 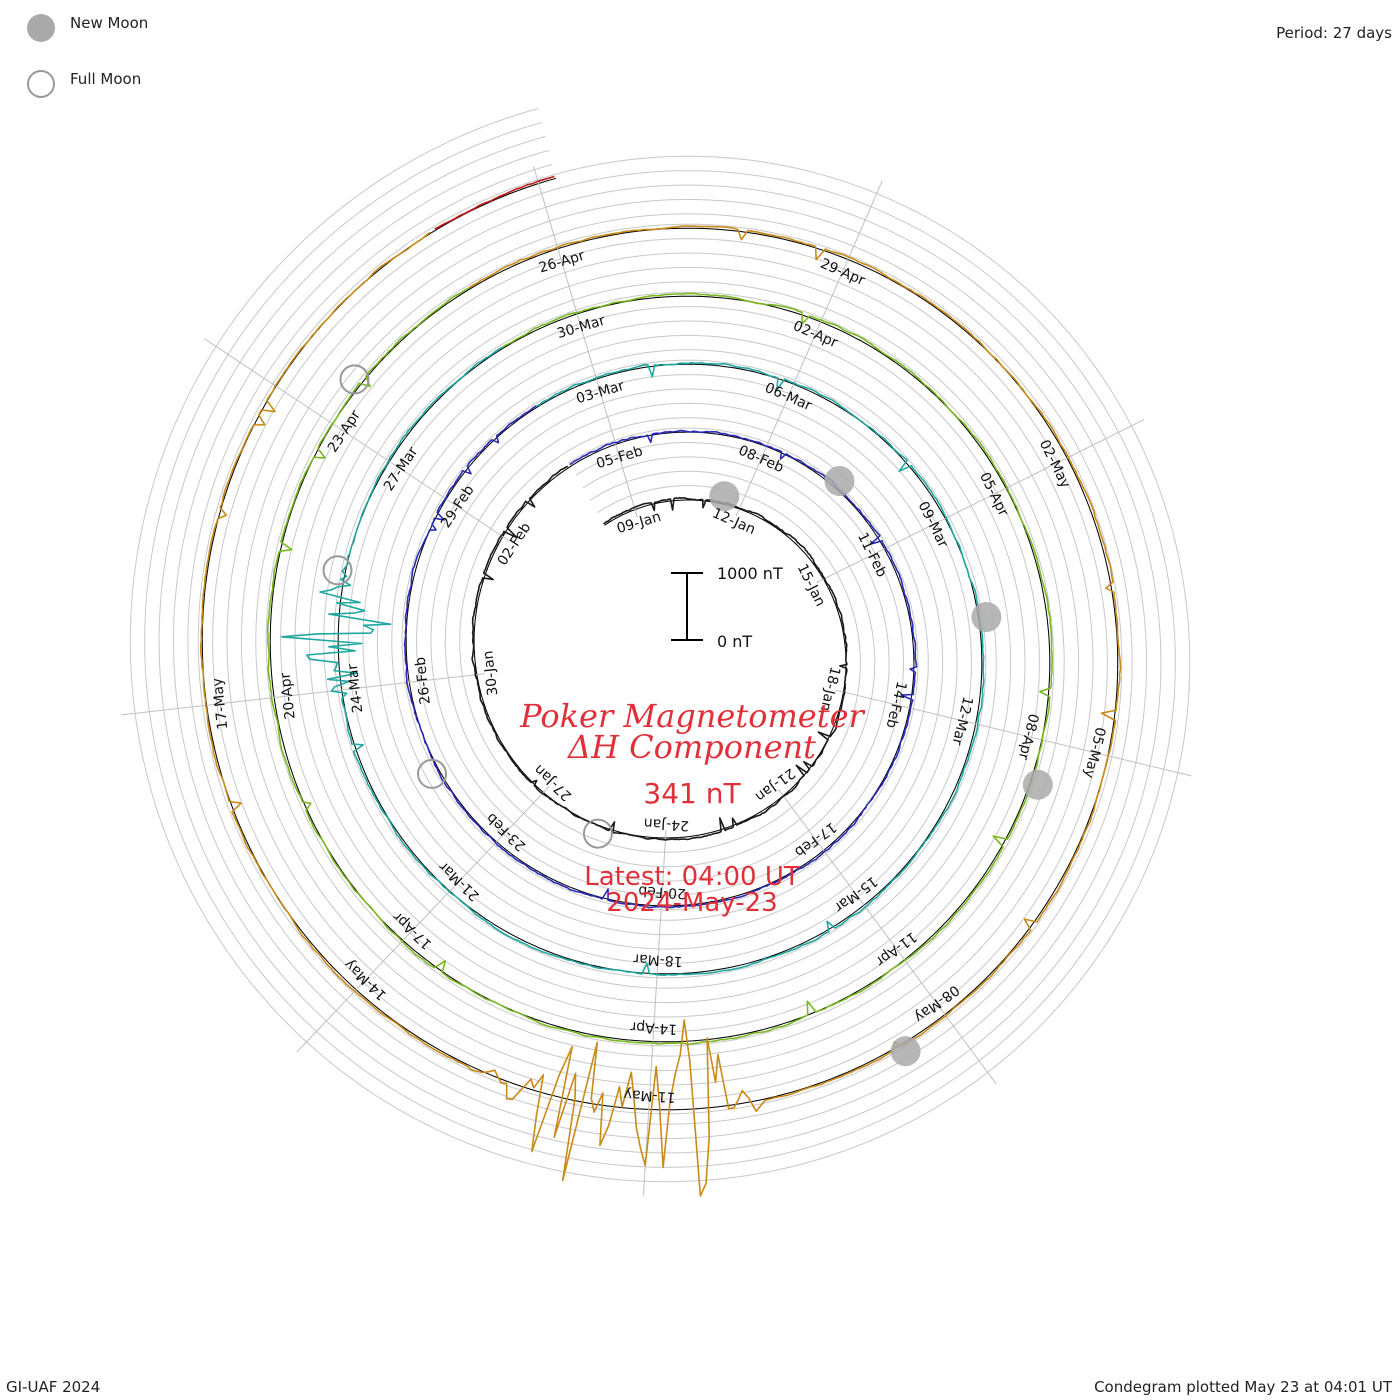 I want to click on date-label: 20-Feb, so click(x=662, y=891).